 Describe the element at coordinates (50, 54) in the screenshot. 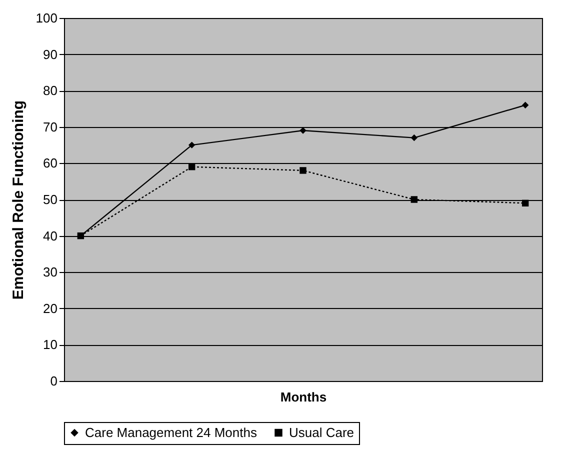

I see `y-tick-label: 90` at that location.